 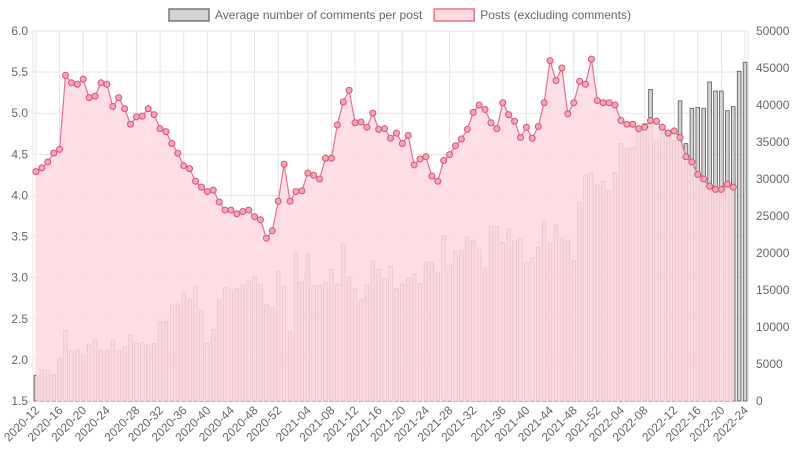 I want to click on left-tick-label: 3.0, so click(x=19, y=278).